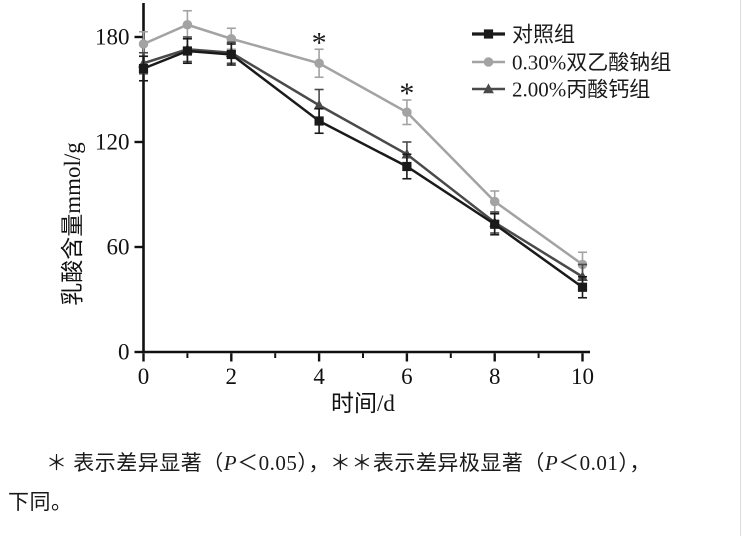 This screenshot has height=536, width=744. What do you see at coordinates (144, 376) in the screenshot?
I see `x-tick-label: 0` at bounding box center [144, 376].